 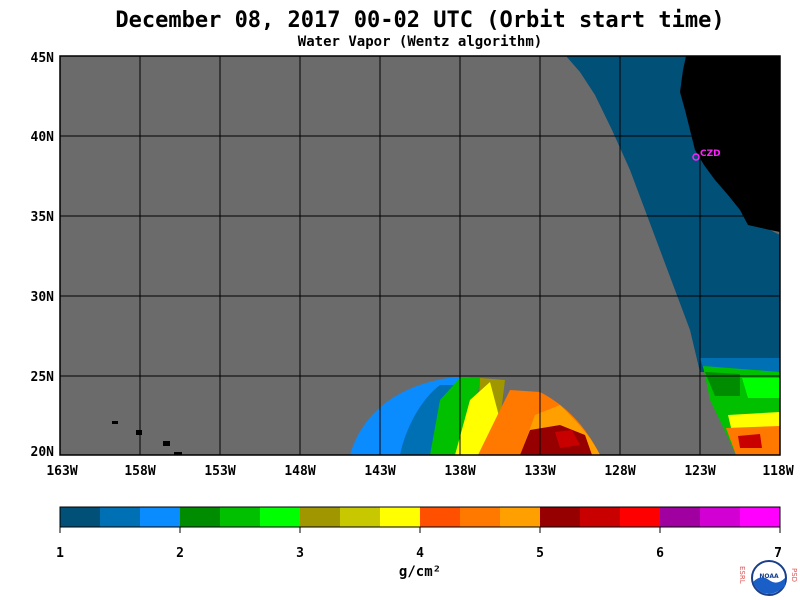 I want to click on colorbar-tick-label: 4, so click(x=420, y=553).